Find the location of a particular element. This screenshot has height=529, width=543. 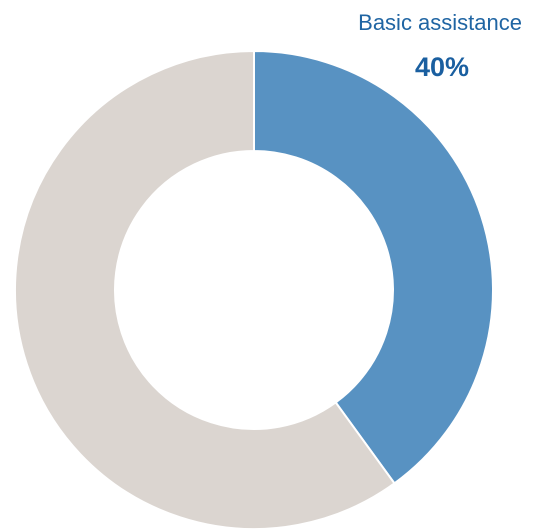

slice-label-basic-assistance: Basic assistance is located at coordinates (440, 22).